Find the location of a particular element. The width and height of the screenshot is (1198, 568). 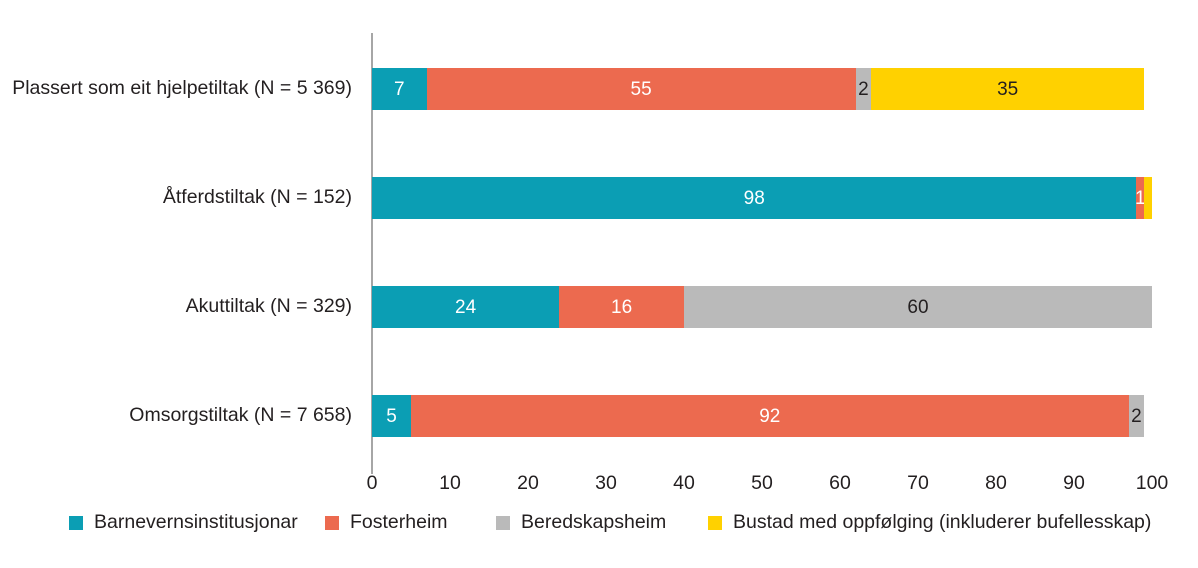

bar-row: 98 1 is located at coordinates (762, 198).